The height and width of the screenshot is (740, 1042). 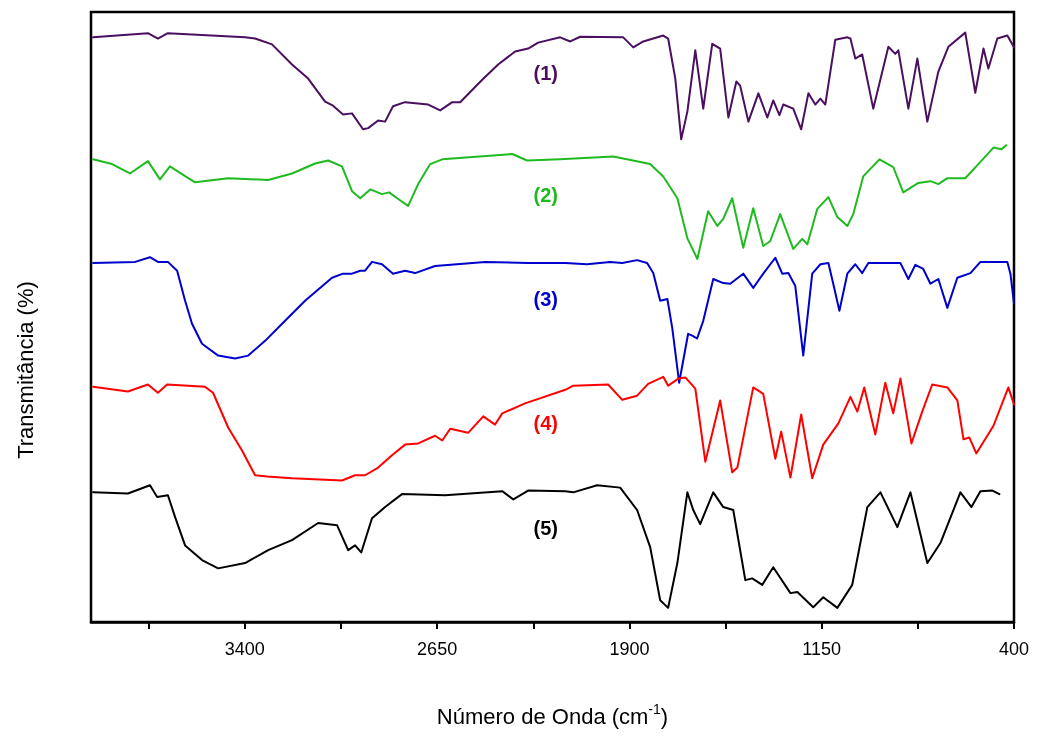 What do you see at coordinates (25, 370) in the screenshot?
I see `y-axis-title: Transmitância (%)` at bounding box center [25, 370].